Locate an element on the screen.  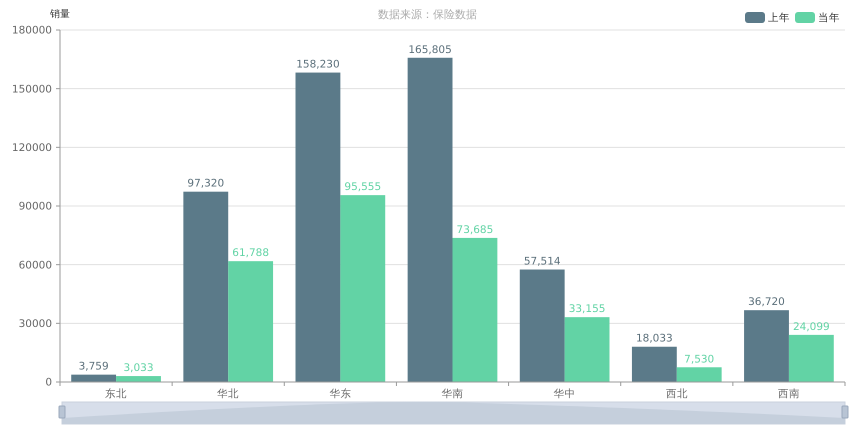
y-tick-label: 120000 is located at coordinates (32, 148).